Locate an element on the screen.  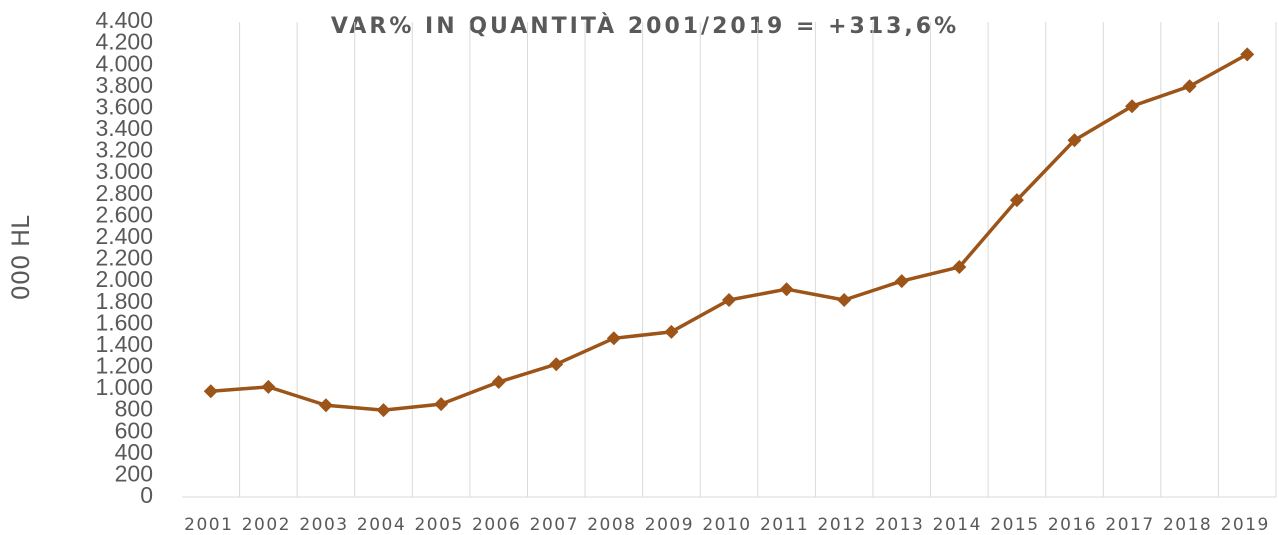
y-tick-label: 400 is located at coordinates (134, 452).